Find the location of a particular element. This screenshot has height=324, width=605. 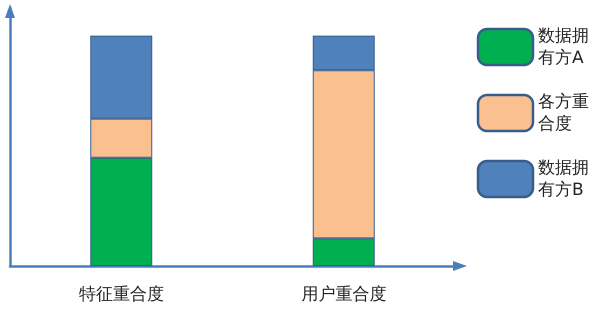

legend-label: 数据拥有方B is located at coordinates (563, 179).